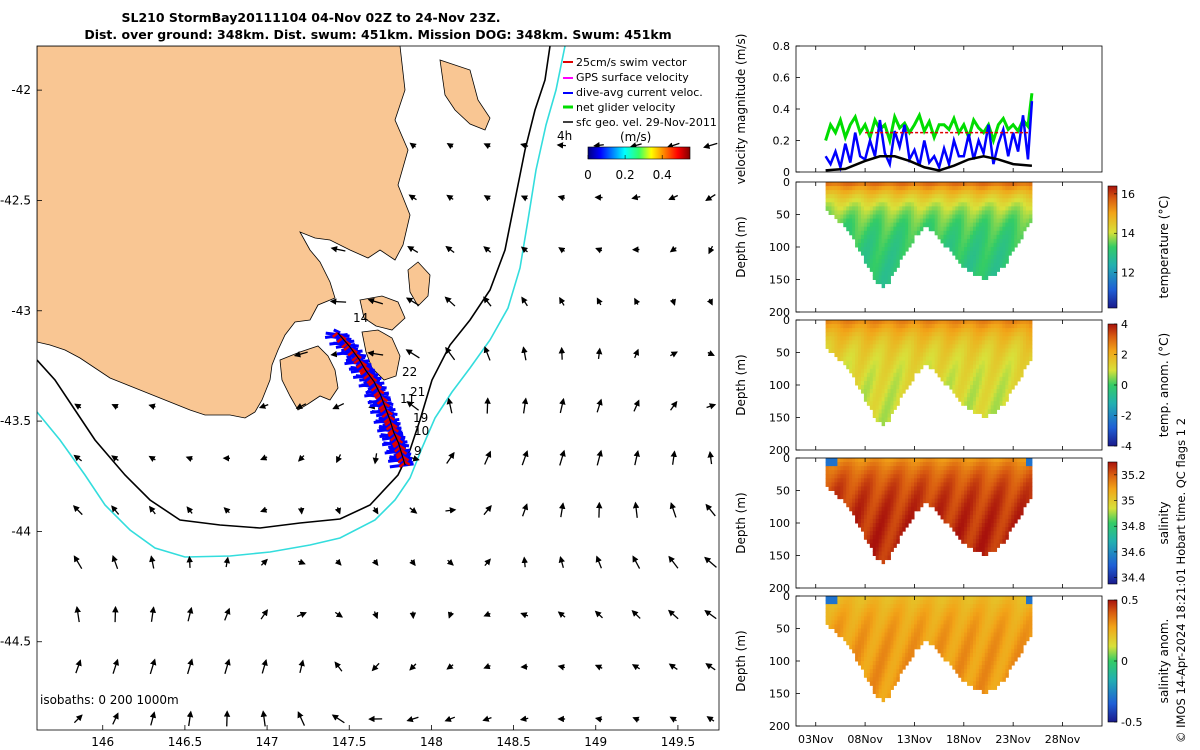 Image resolution: width=1200 pixels, height=750 pixels. Describe the element at coordinates (337, 331) in the screenshot. I see `dive-avg-current-vector` at that location.